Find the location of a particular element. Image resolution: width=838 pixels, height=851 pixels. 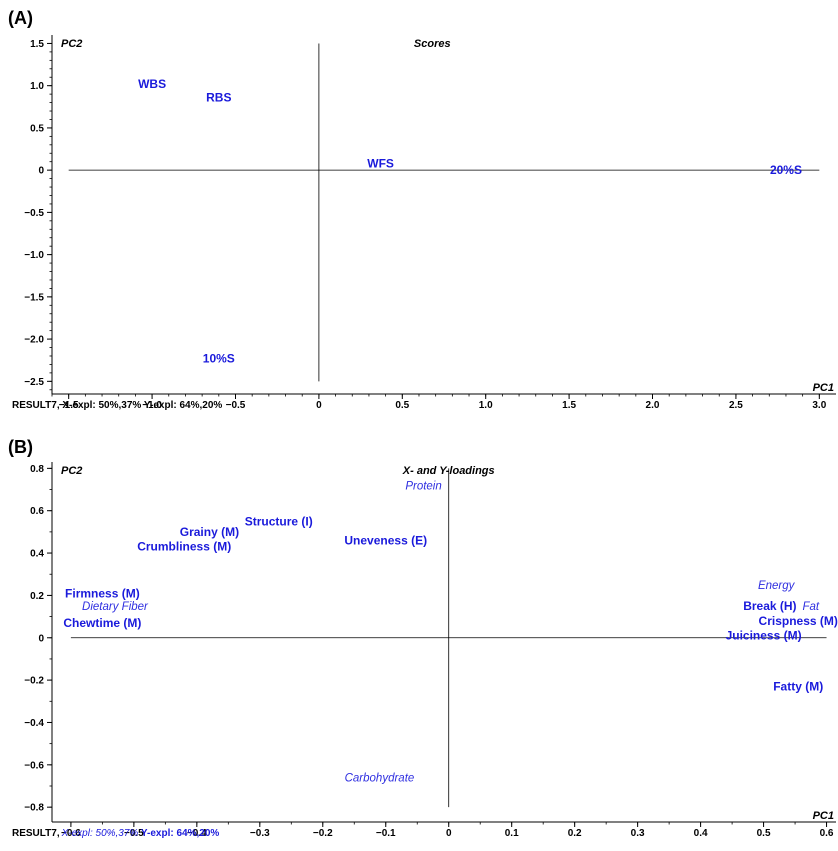

x-tick-label: 1.0 is located at coordinates (486, 405).